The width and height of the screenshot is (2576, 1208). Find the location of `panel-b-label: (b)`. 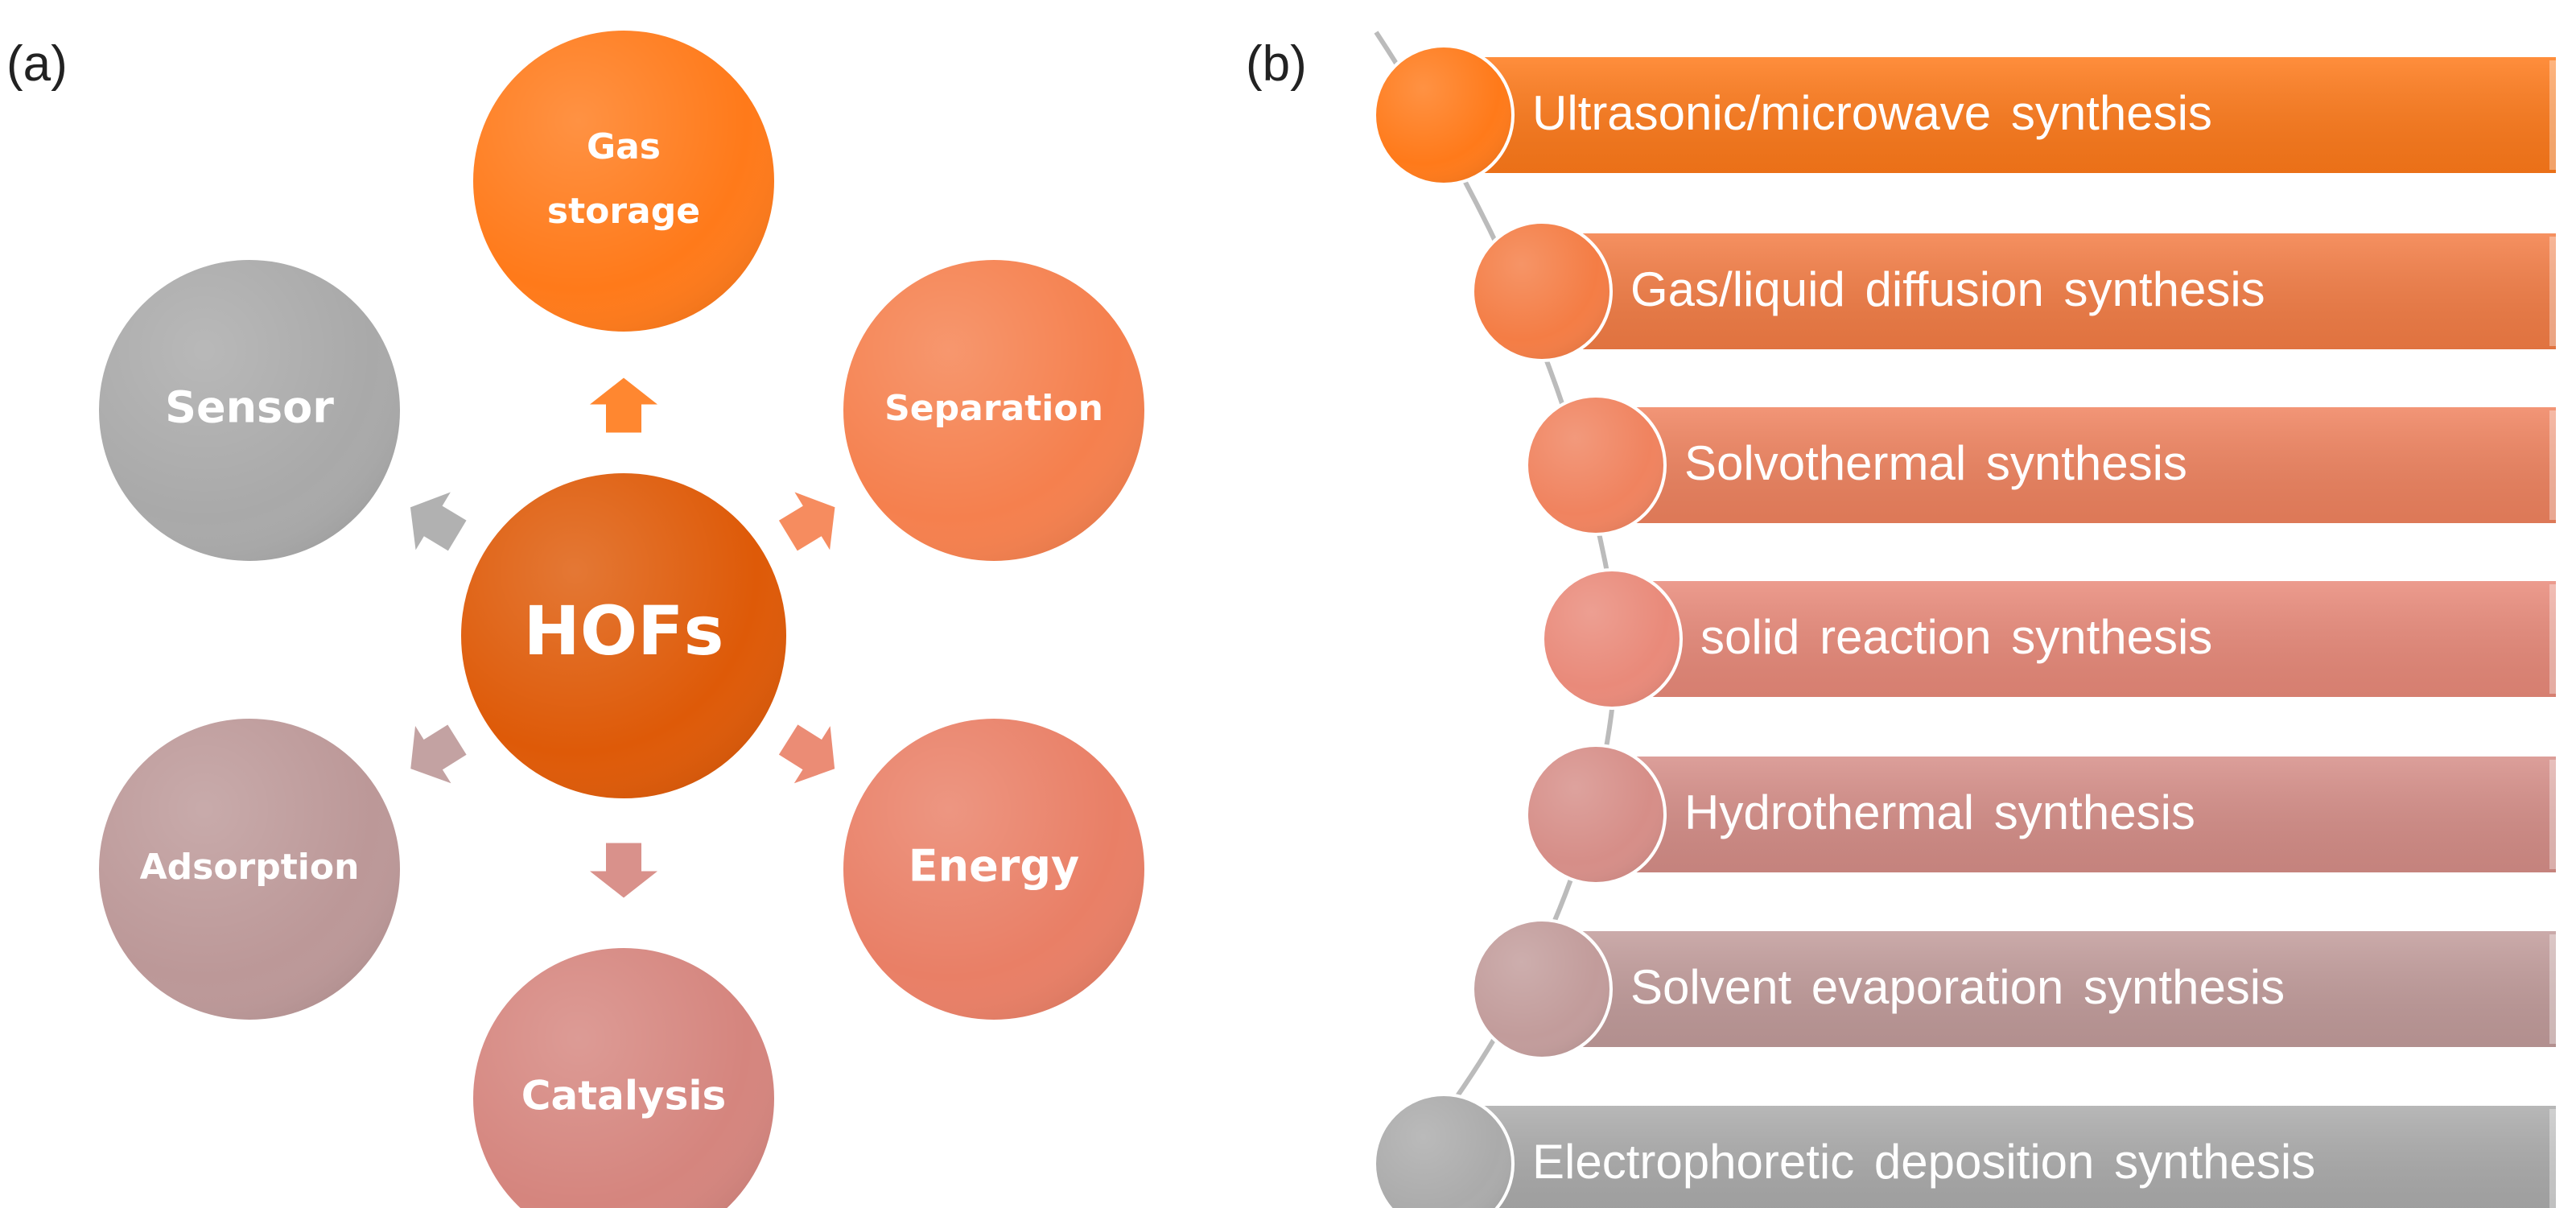

panel-b-label: (b) is located at coordinates (1276, 64).